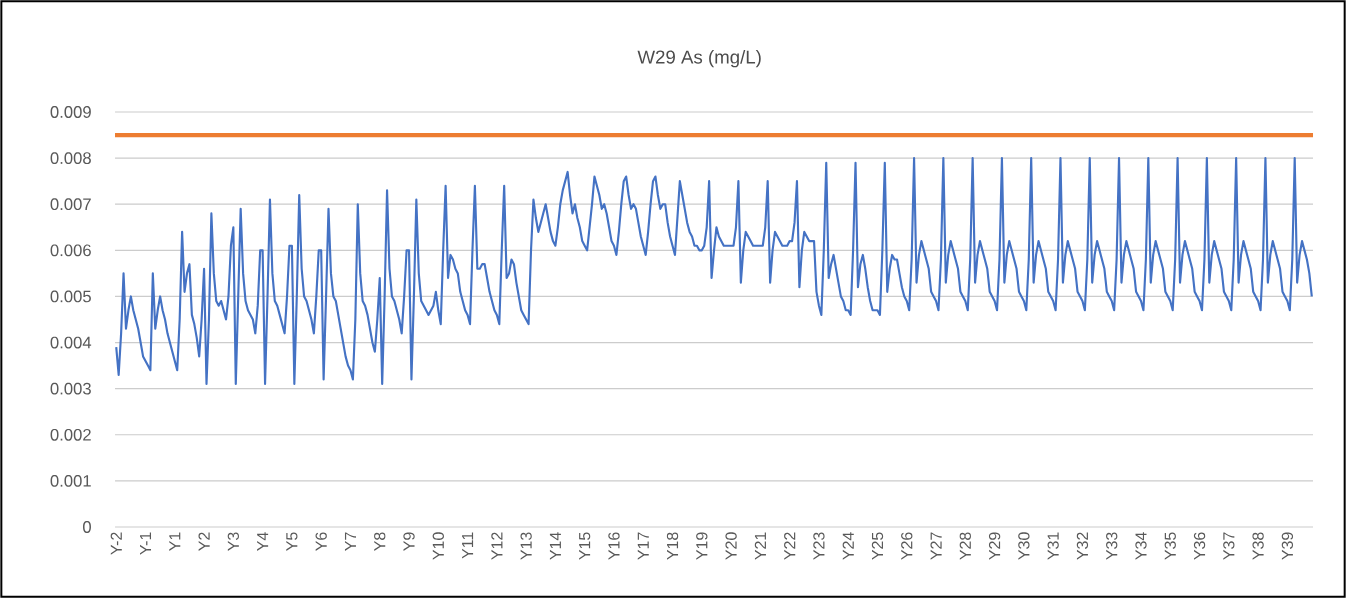  Describe the element at coordinates (1082, 546) in the screenshot. I see `x-tick-label: Y32` at that location.